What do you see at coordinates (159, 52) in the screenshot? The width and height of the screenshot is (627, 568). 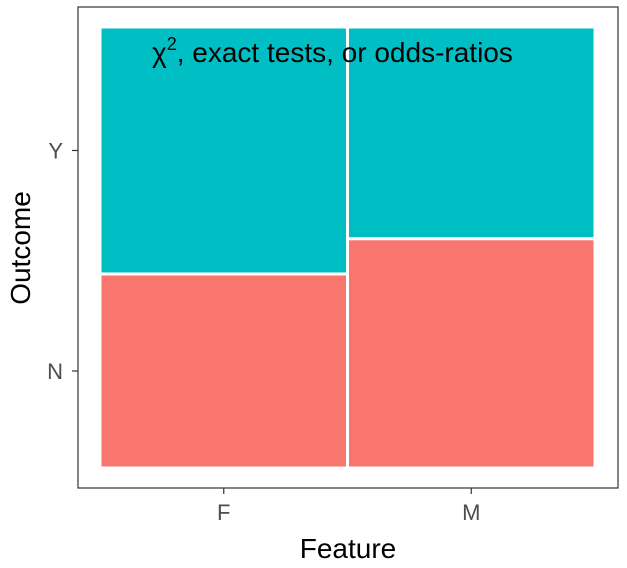 I see `annotation-symbol: χ` at bounding box center [159, 52].